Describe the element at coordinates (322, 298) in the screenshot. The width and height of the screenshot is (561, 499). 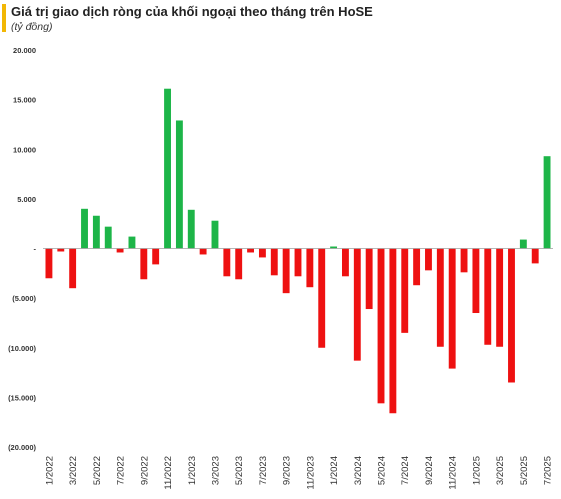
I see `bar-12-2023` at that location.